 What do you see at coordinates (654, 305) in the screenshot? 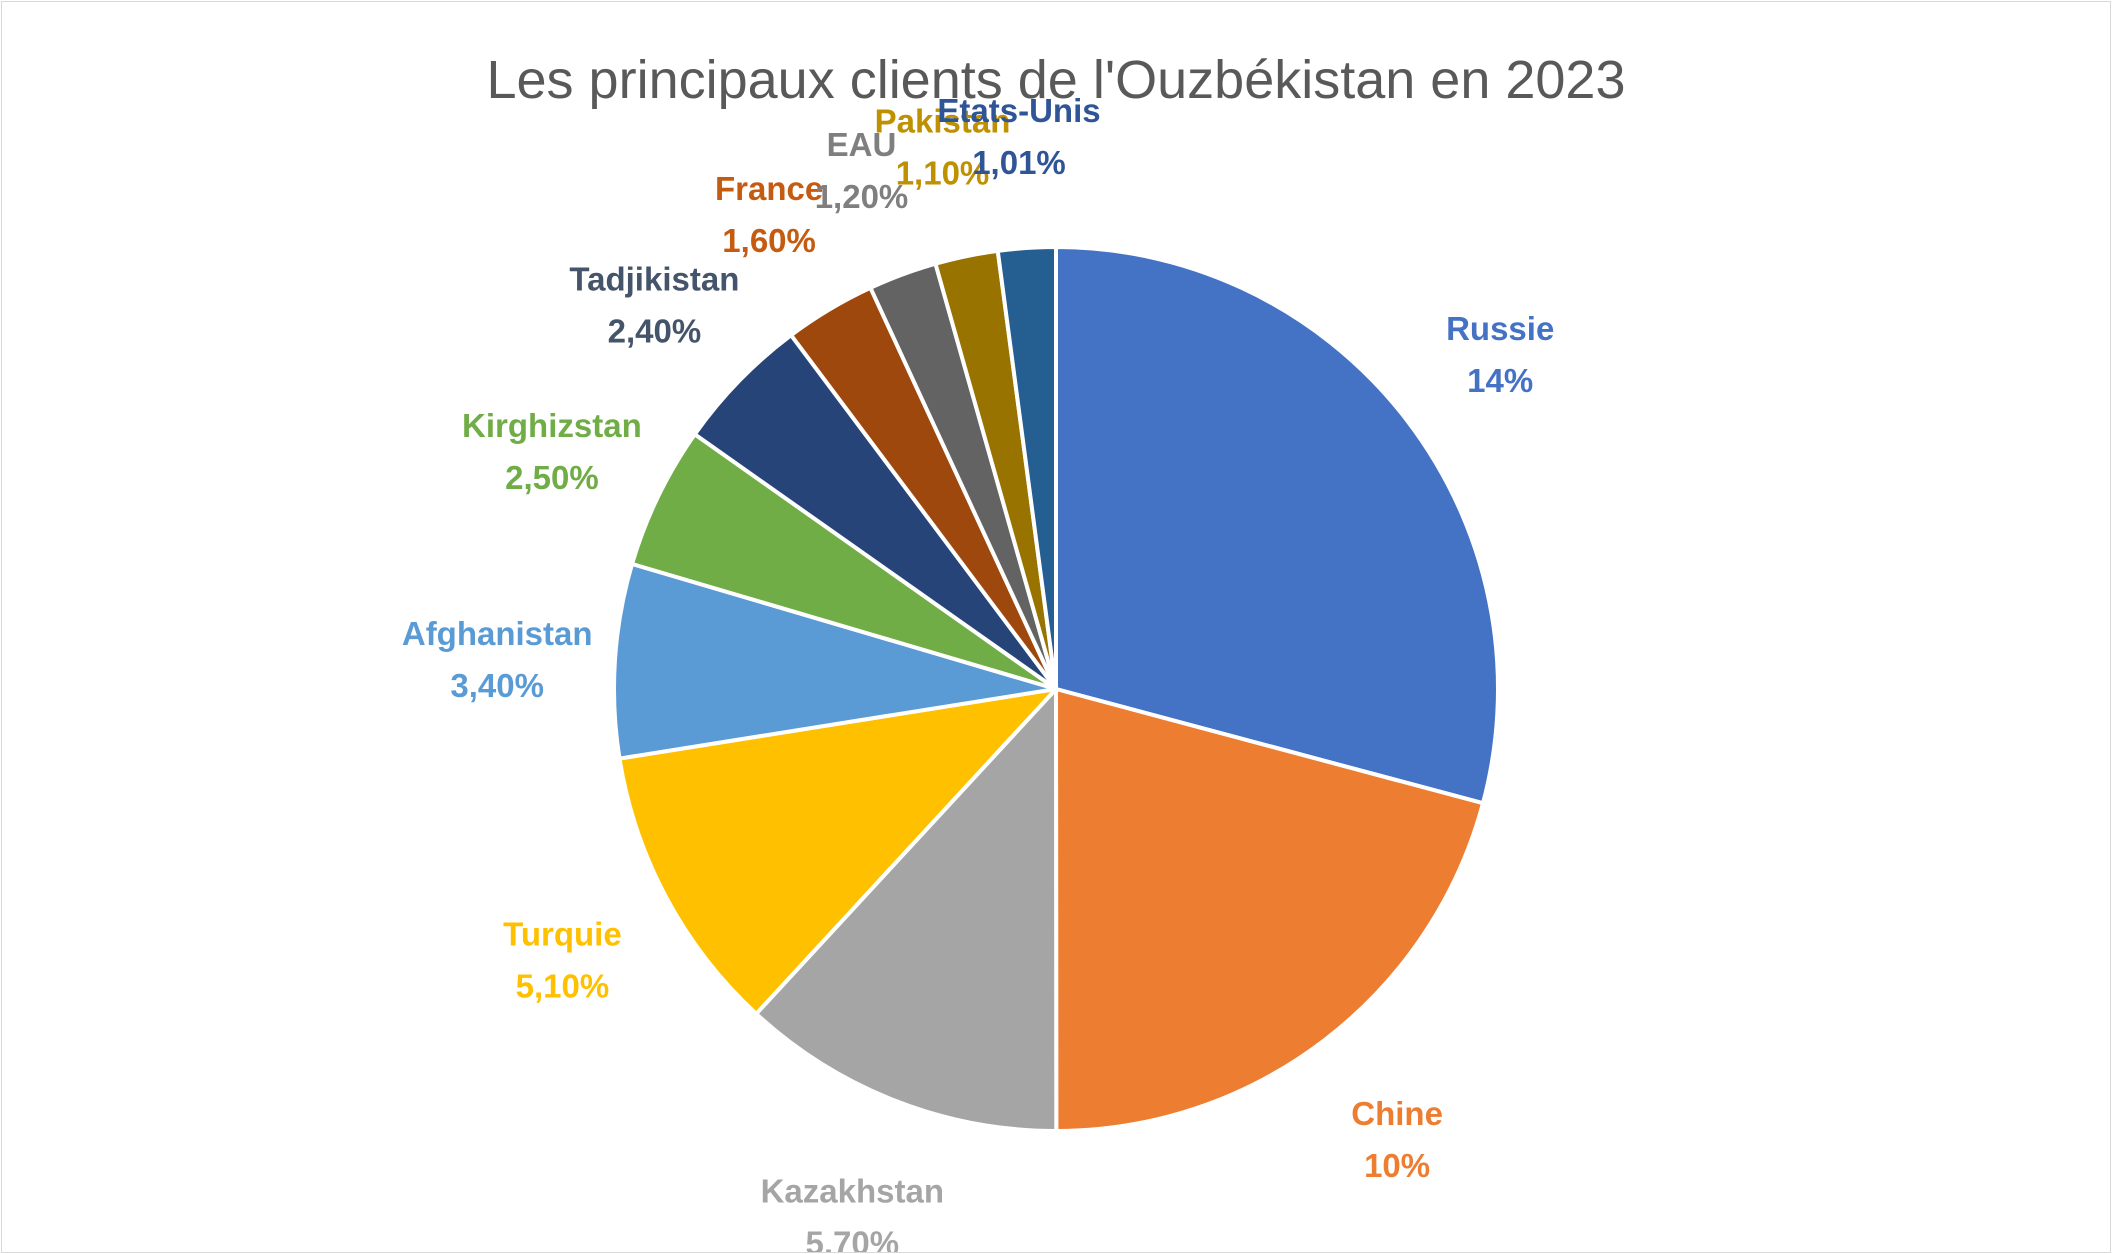
I see `slice-label-tadjikistan: Tadjikistan 2,40%` at bounding box center [654, 305].